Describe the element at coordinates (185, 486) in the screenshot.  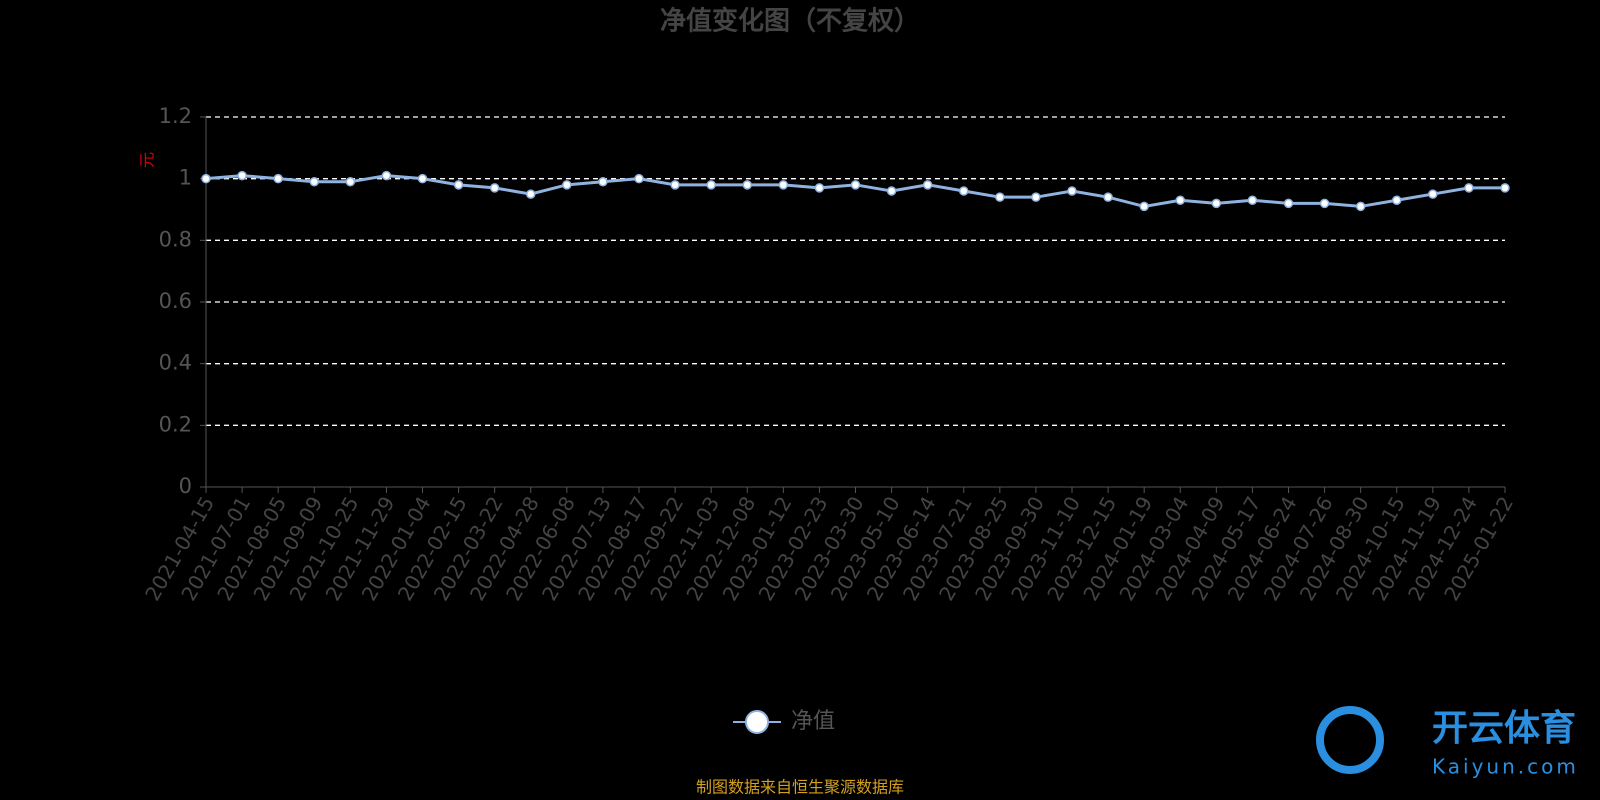
I see `y-tick-label: 0` at that location.